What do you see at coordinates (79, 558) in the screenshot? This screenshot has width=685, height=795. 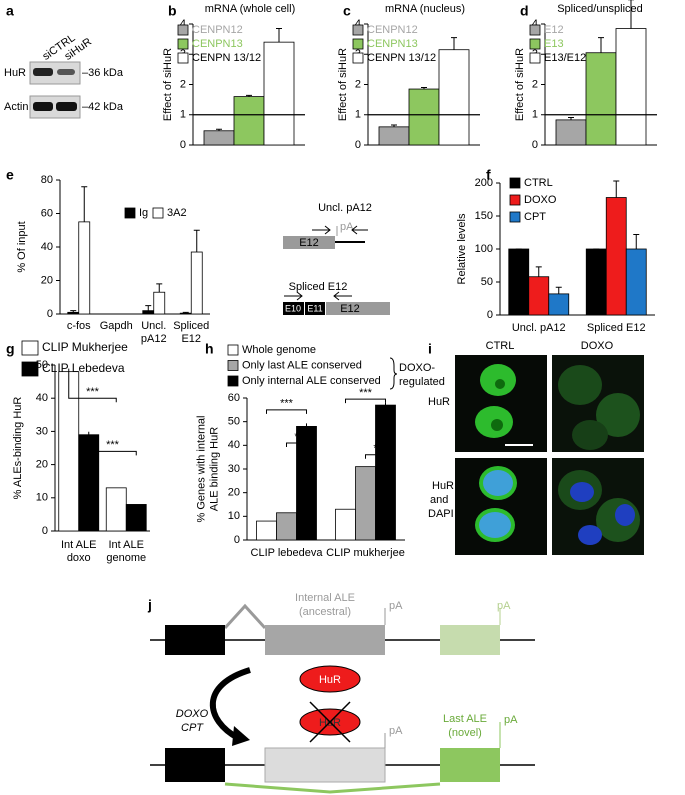 I see `x-tick-label: doxo` at bounding box center [79, 558].